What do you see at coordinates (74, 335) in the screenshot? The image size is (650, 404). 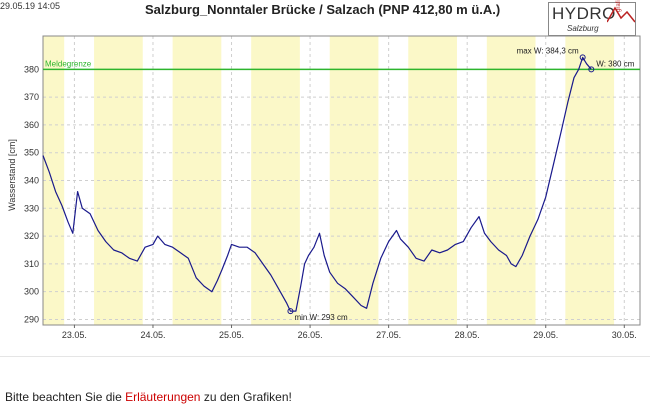 I see `x-tick-label: 23.05.` at bounding box center [74, 335].